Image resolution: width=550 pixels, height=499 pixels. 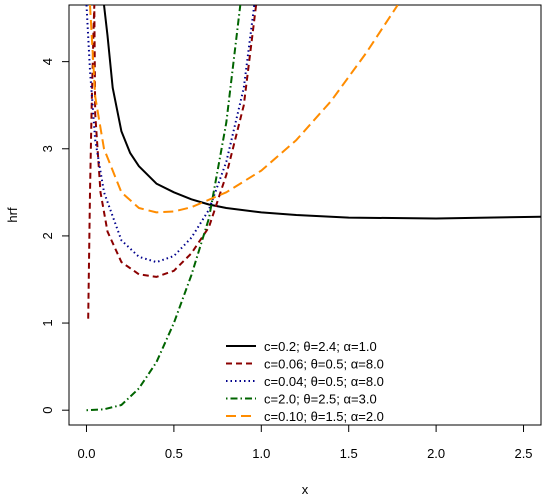 I want to click on y-axis: 0 1 2 3 4, so click(x=54, y=236).